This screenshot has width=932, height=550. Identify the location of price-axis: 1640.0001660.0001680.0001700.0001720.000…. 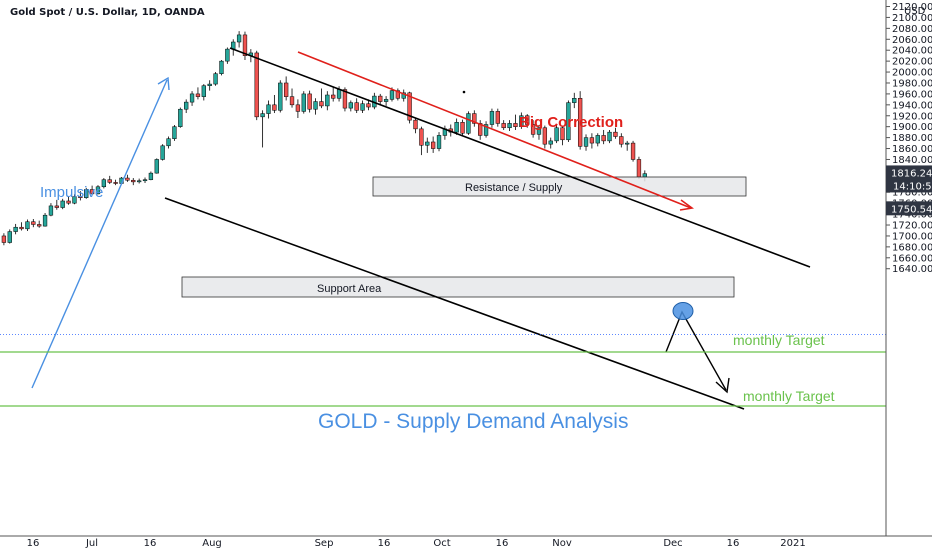
(909, 138).